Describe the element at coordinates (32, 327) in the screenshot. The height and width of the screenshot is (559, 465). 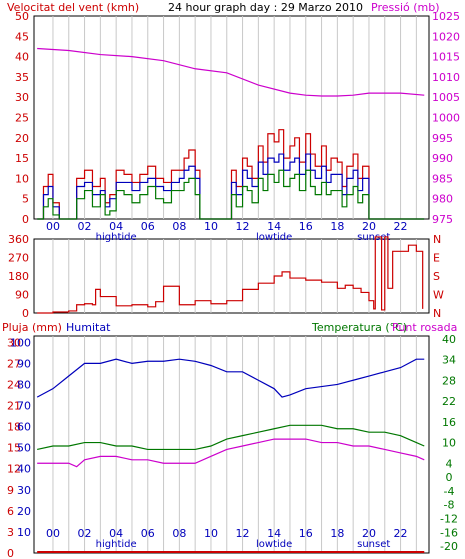
I see `rain-axis-label: Pluja (mm)` at that location.